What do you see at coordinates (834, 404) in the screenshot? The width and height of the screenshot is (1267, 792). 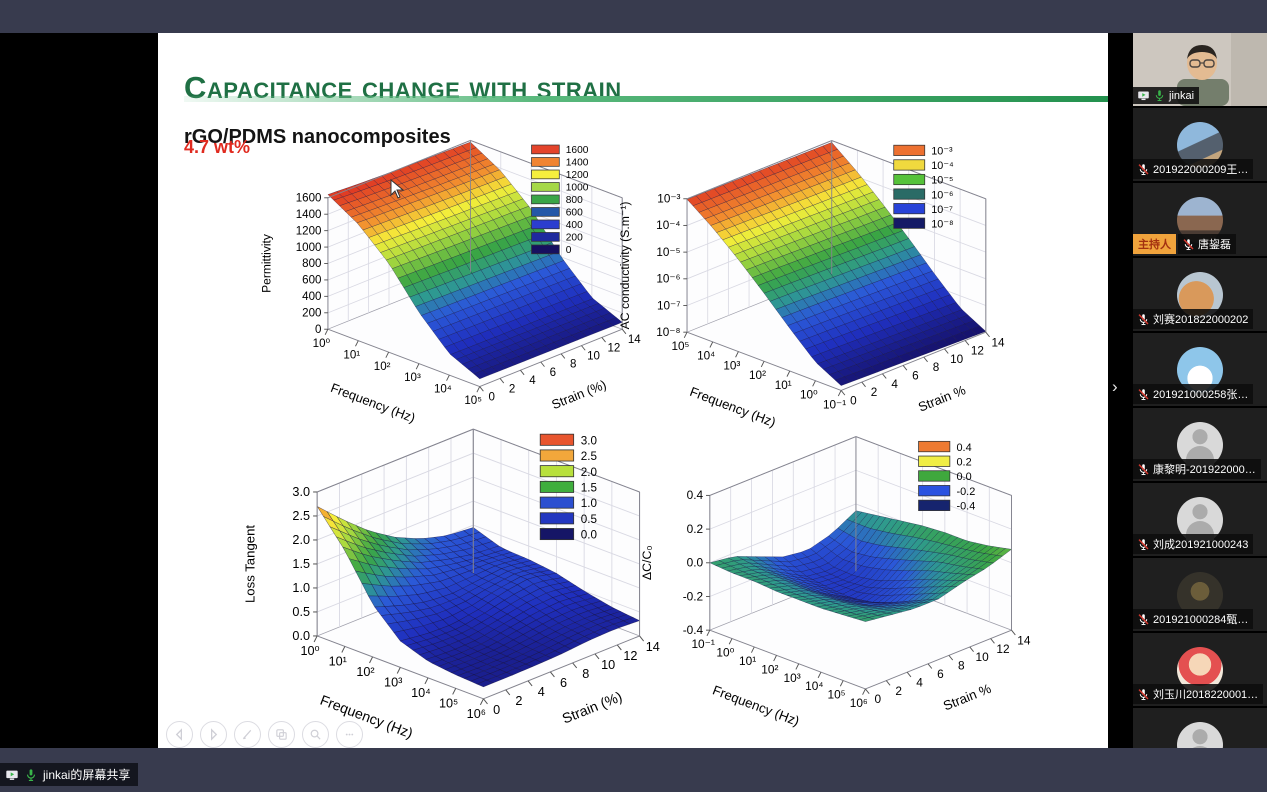 I see `svg-text: 10⁻¹` at bounding box center [834, 404].